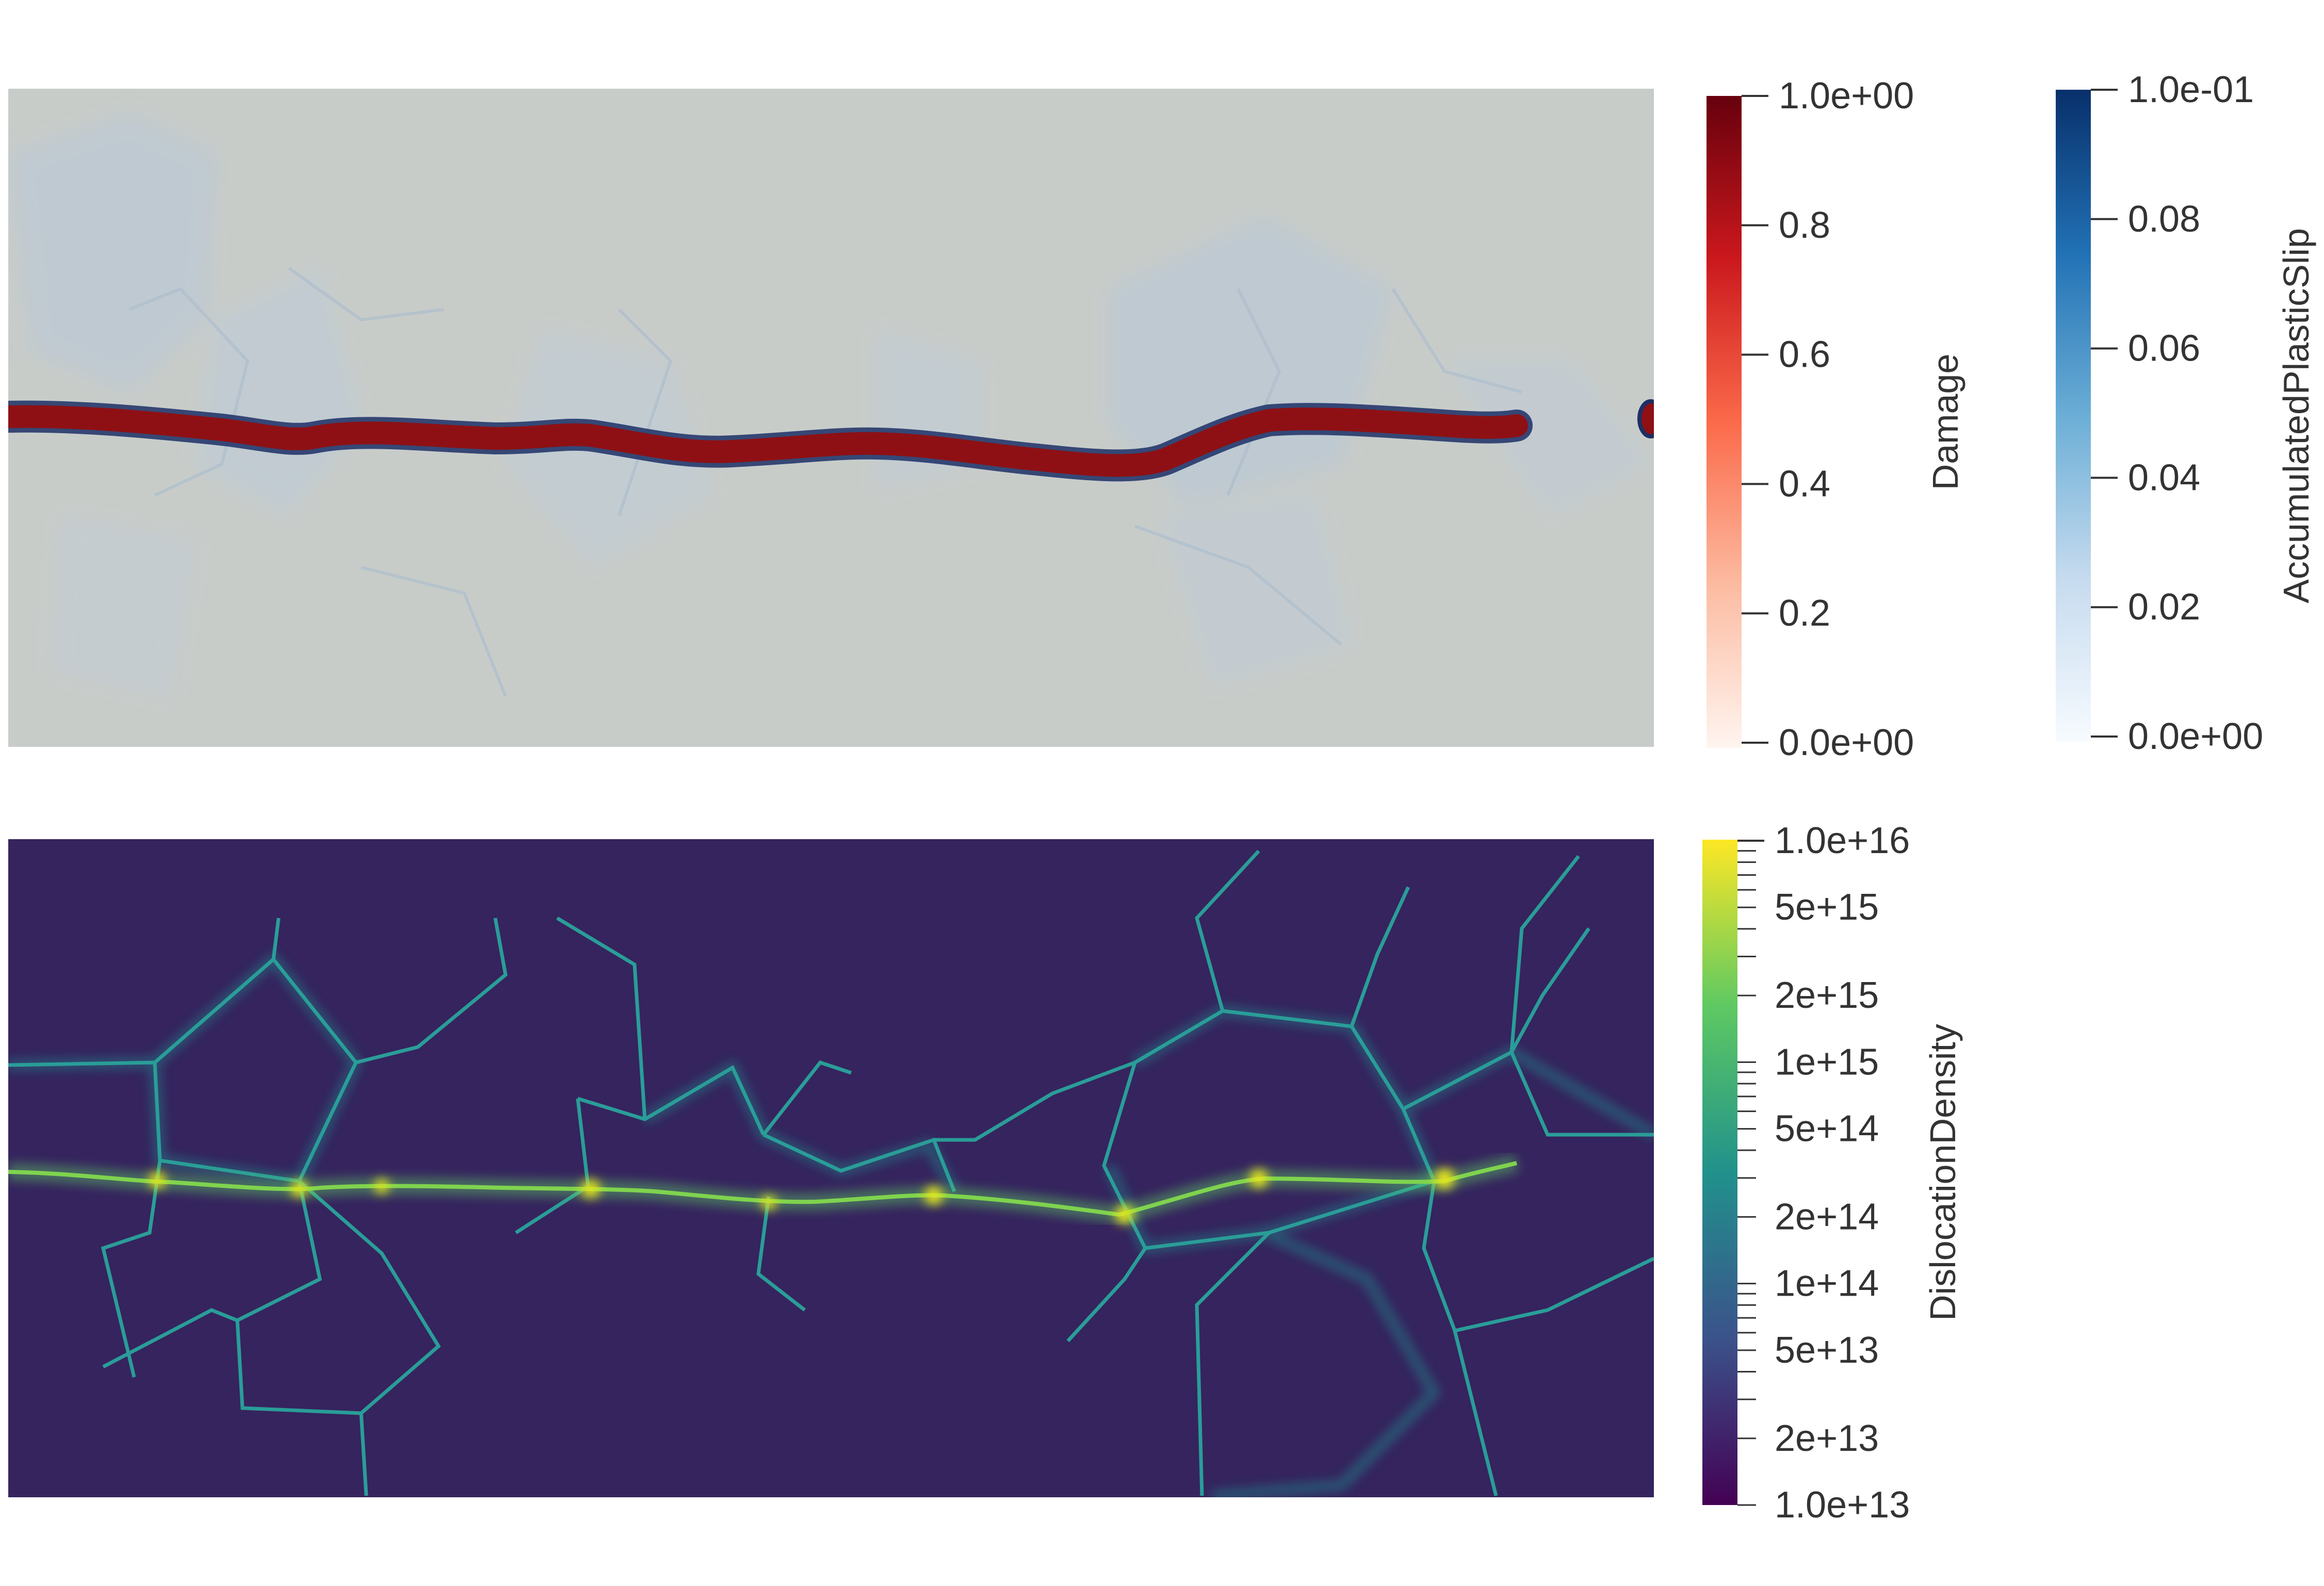  I want to click on colorbar-tick-label: 1.0e+16, so click(1842, 840).